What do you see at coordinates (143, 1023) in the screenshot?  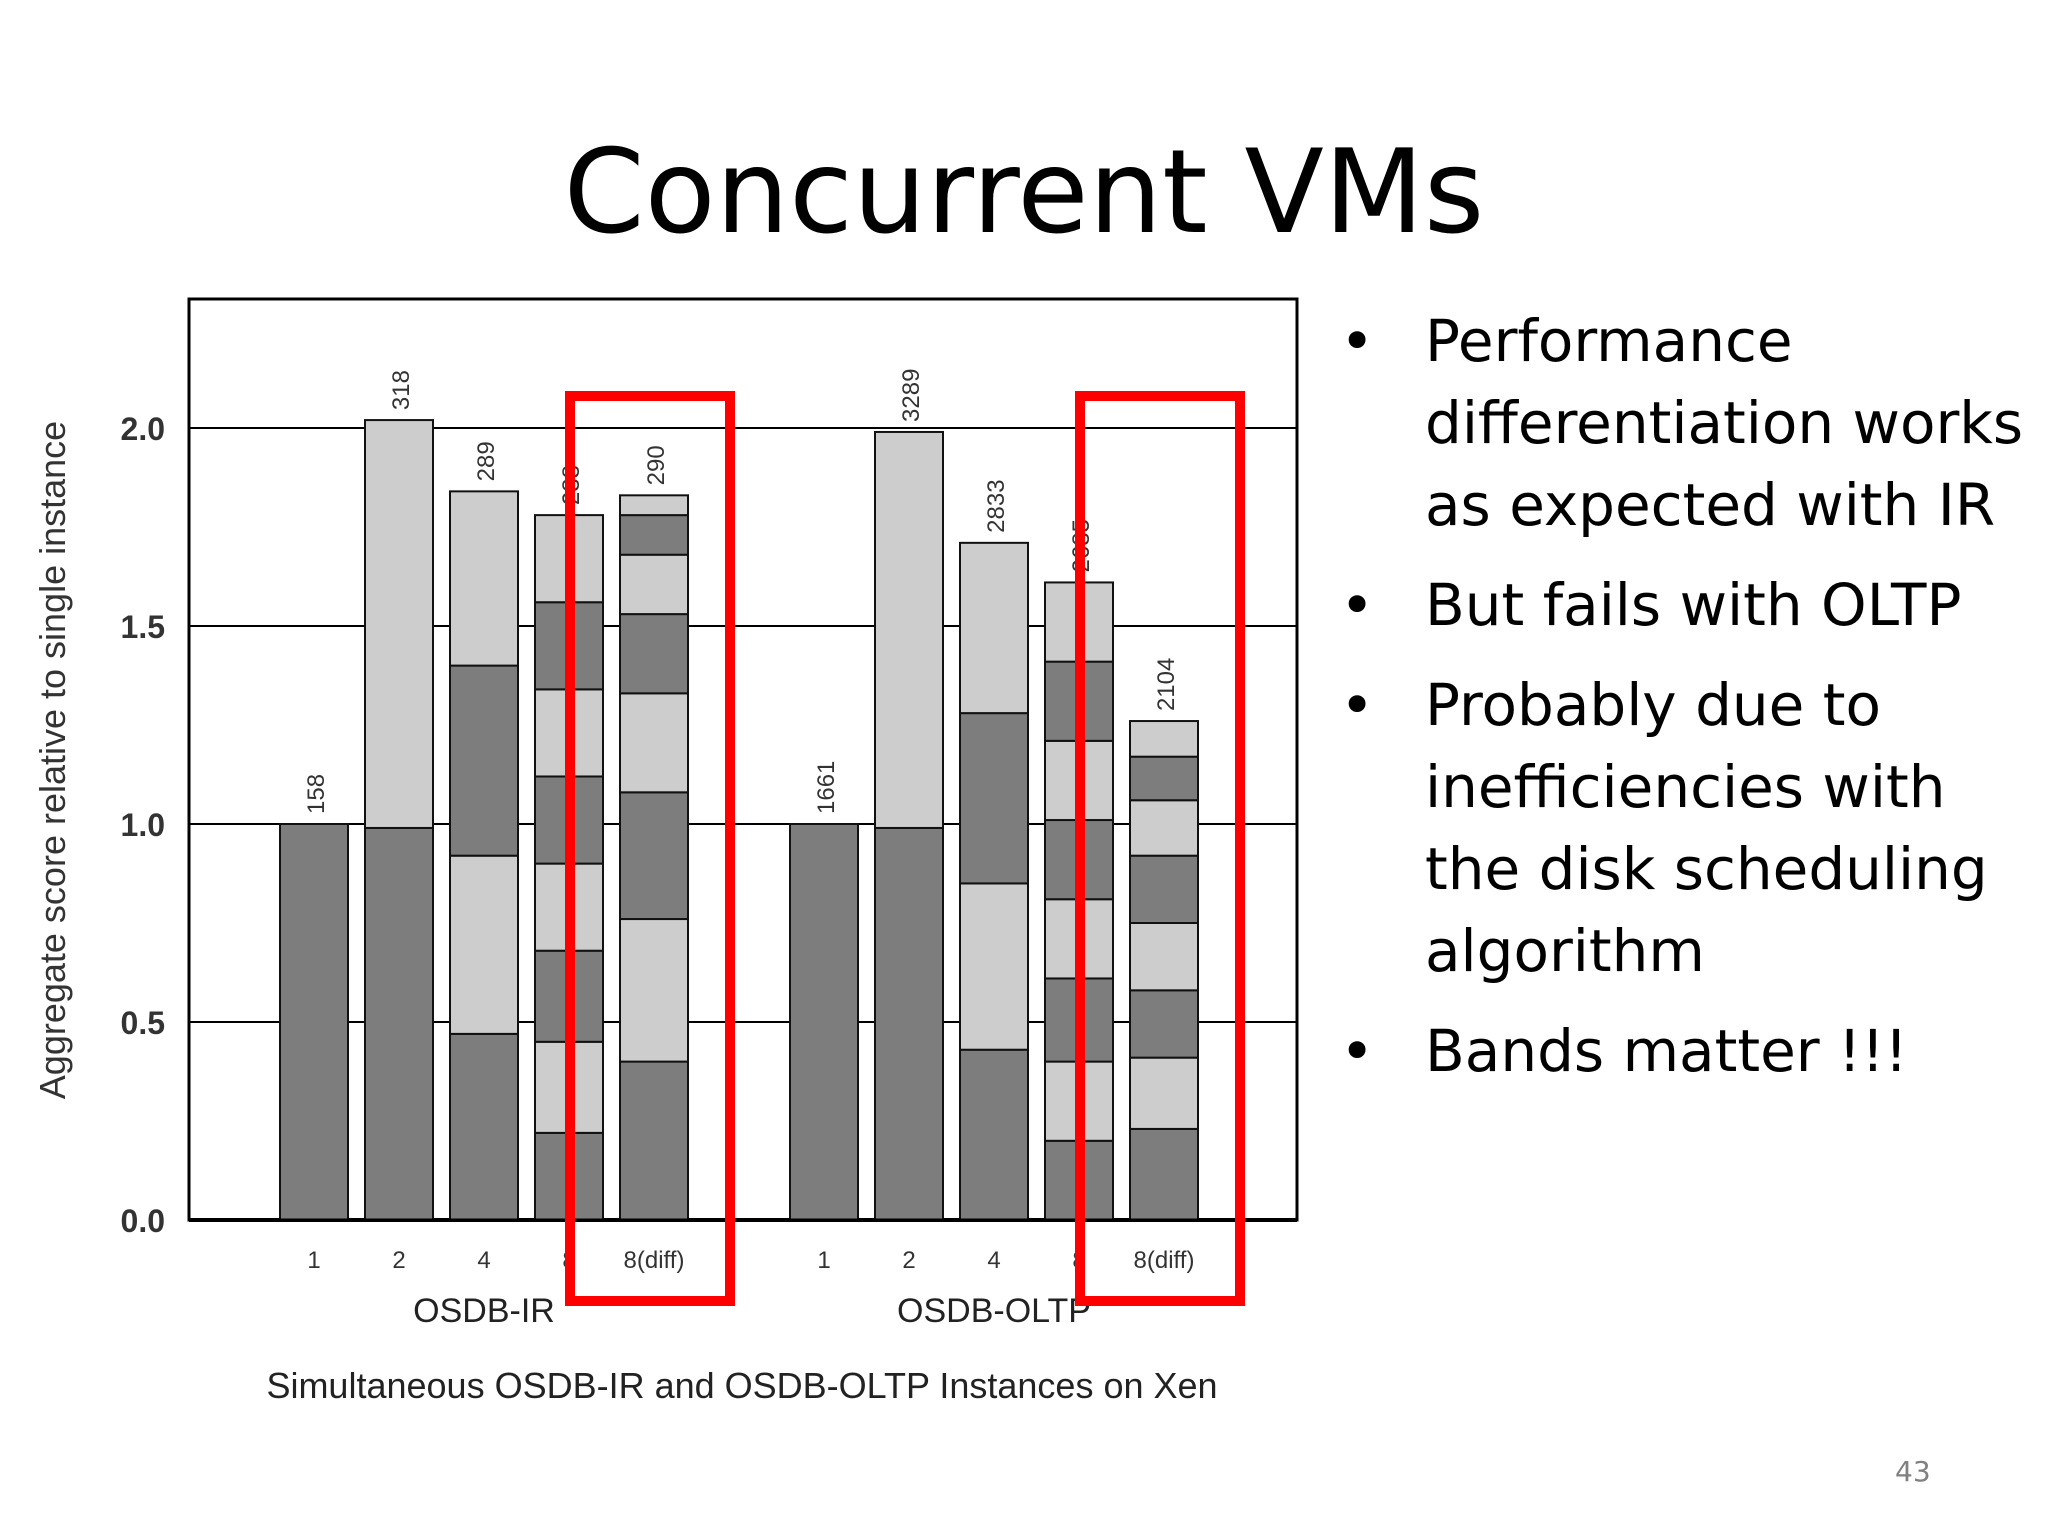 I see `y-tick-label: 0.5` at bounding box center [143, 1023].